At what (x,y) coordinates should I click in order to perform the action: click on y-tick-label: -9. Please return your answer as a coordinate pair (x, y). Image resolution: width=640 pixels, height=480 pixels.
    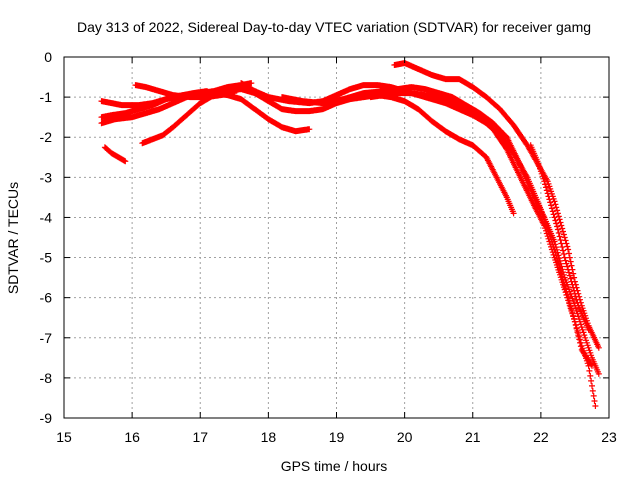
    Looking at the image, I should click on (46, 418).